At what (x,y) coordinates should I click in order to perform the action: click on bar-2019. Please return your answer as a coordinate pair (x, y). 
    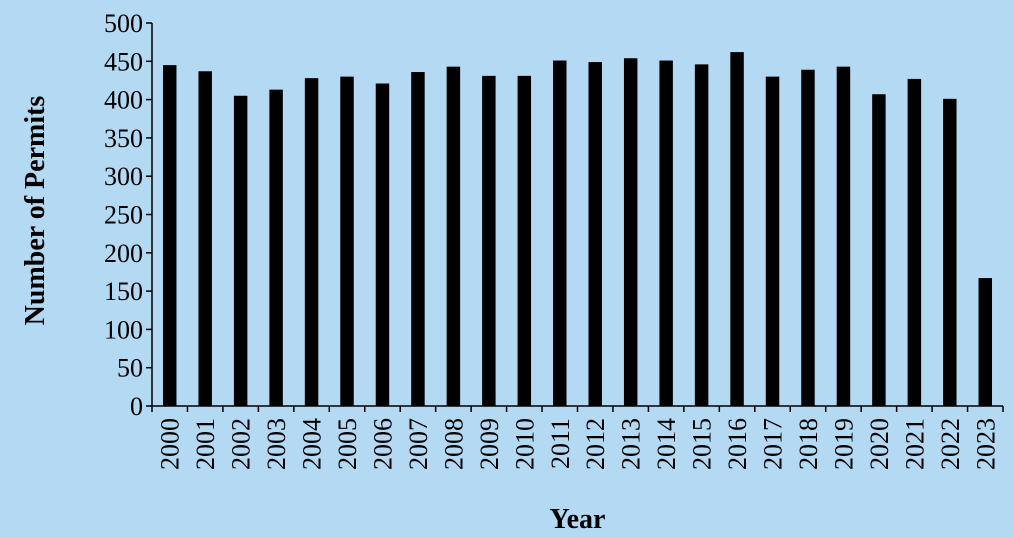
    Looking at the image, I should click on (843, 236).